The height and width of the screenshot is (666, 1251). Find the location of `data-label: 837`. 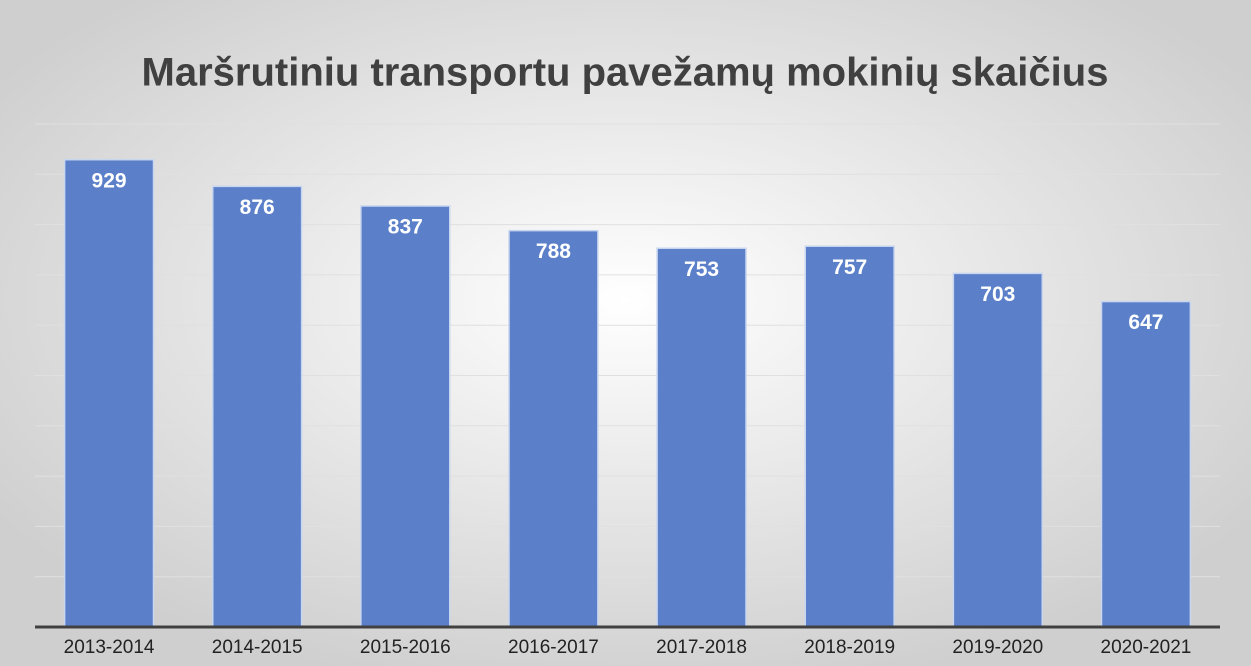

data-label: 837 is located at coordinates (405, 227).